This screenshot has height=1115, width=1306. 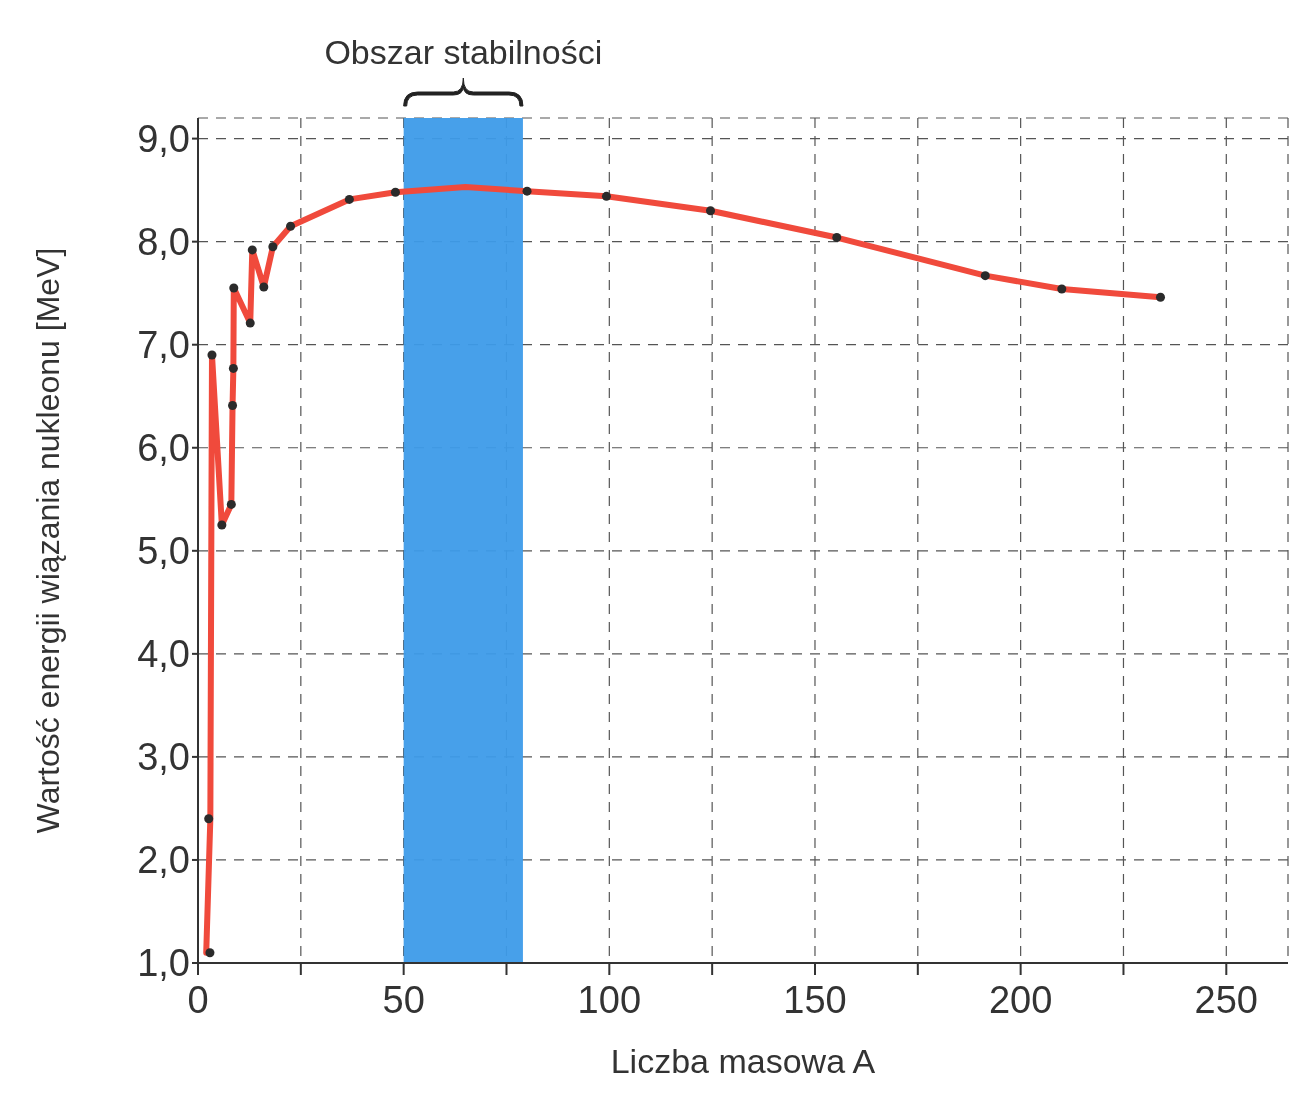 I want to click on y-tick-label: 6,0, so click(x=163, y=448).